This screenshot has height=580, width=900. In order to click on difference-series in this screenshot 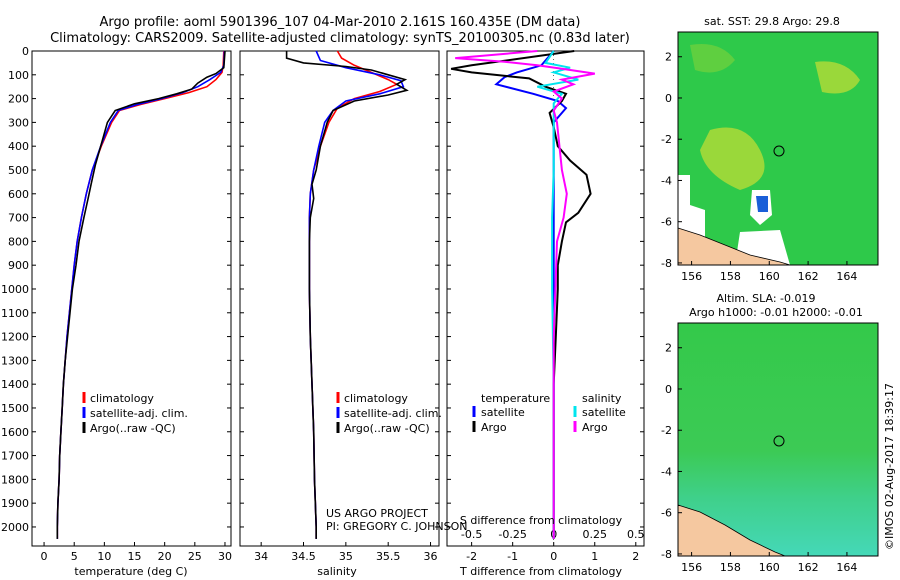, I will do `click(522, 294)`.